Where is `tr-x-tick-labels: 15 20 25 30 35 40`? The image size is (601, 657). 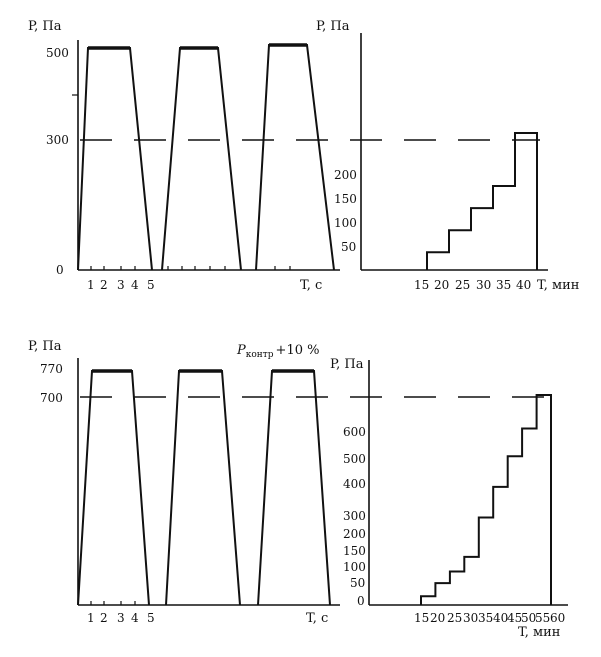 tr-x-tick-labels: 15 20 25 30 35 40 is located at coordinates (472, 285).